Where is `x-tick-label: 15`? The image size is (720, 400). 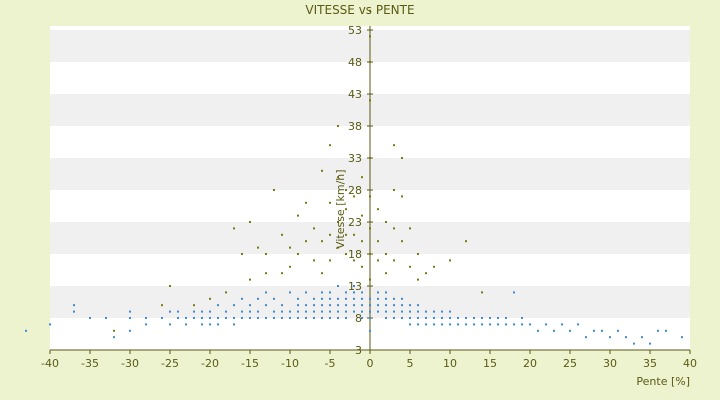
x-tick-label: 15 is located at coordinates (490, 363).